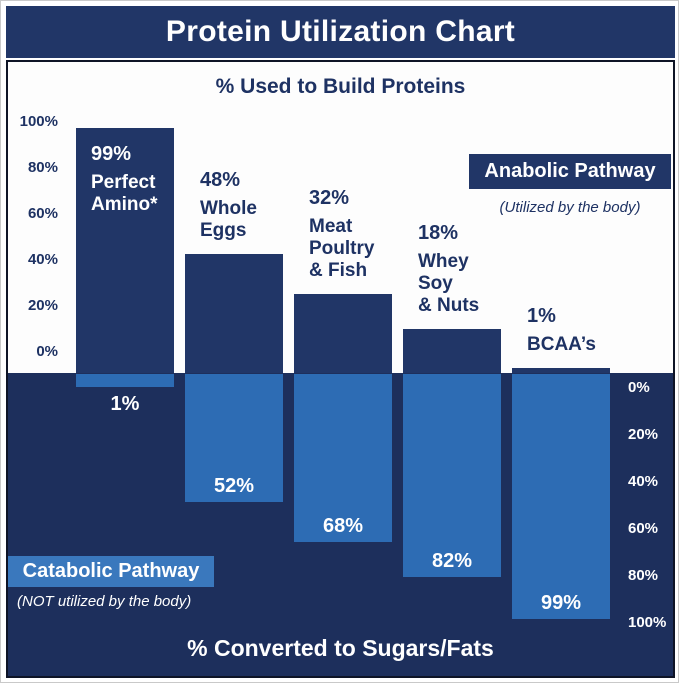 The width and height of the screenshot is (679, 683). What do you see at coordinates (570, 207) in the screenshot?
I see `anabolic-pathway-sublabel: (Utilized by the body)` at bounding box center [570, 207].